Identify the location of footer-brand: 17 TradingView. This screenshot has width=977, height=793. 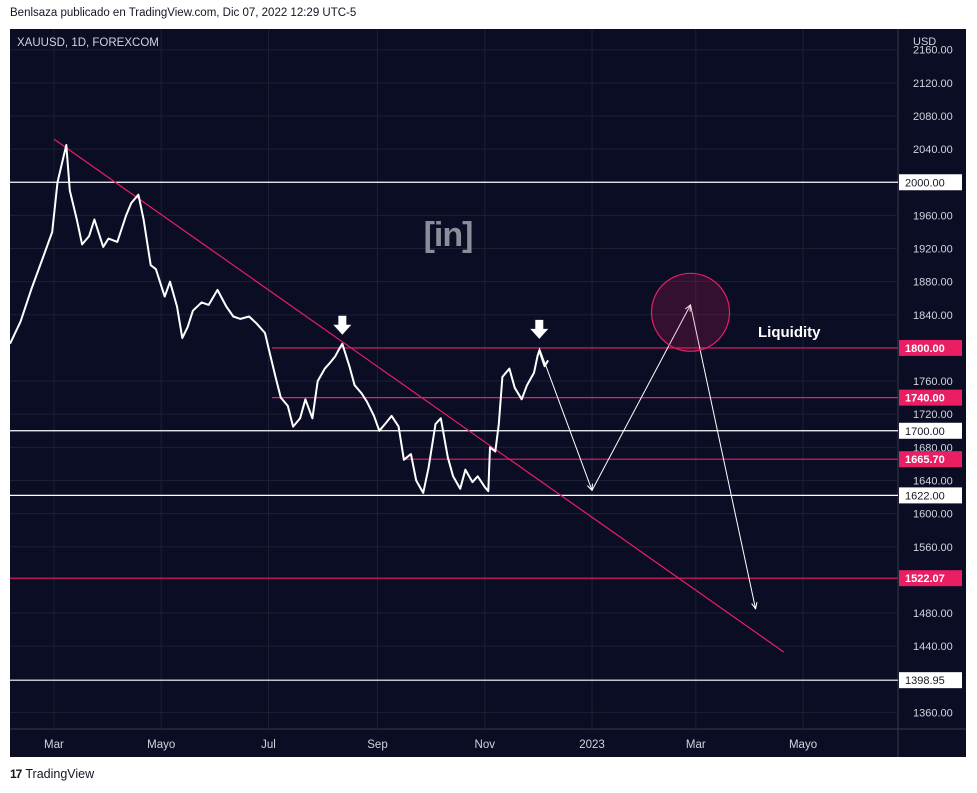
(52, 774).